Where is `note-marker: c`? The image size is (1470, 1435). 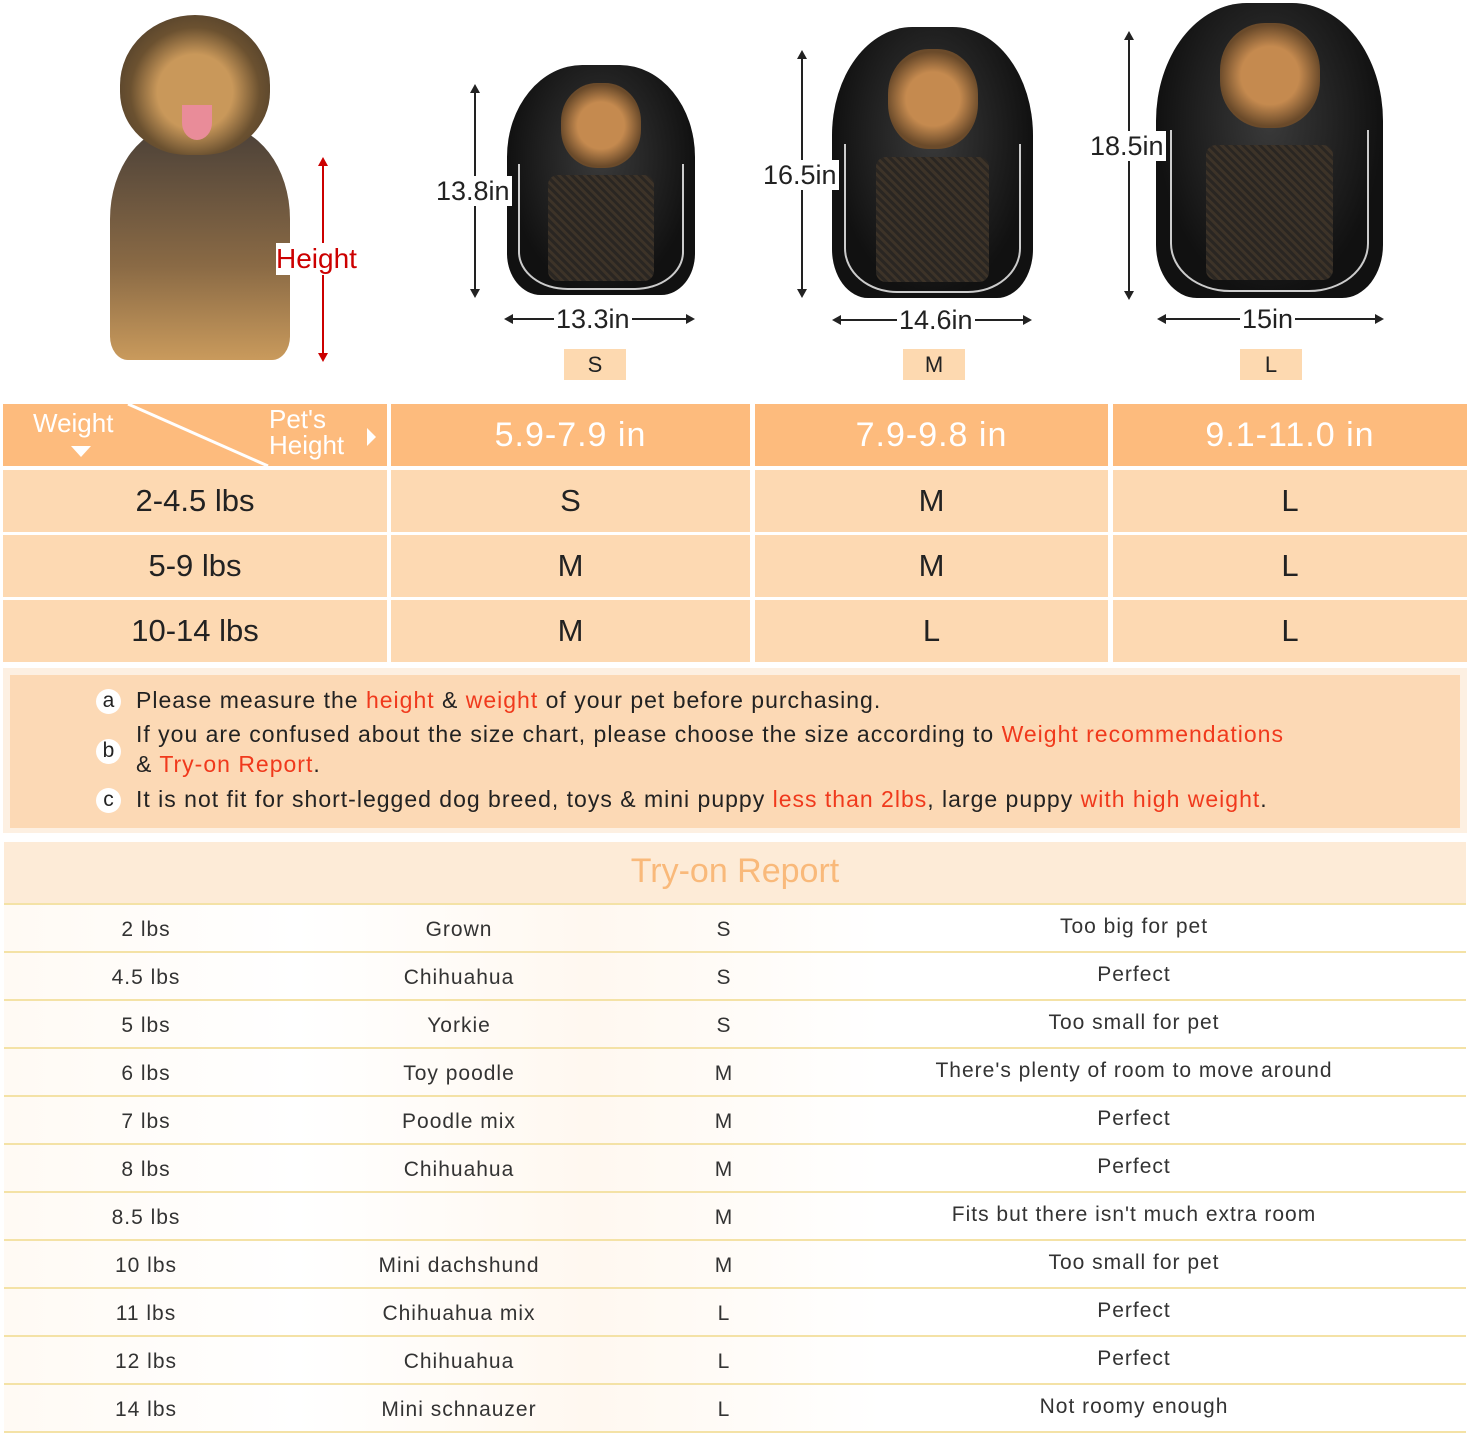 note-marker: c is located at coordinates (108, 800).